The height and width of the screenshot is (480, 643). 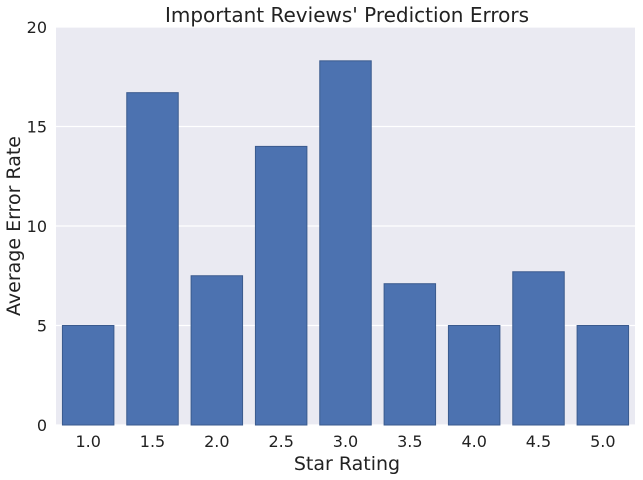 I want to click on chart-title: Important Reviews' Prediction Errors, so click(x=347, y=15).